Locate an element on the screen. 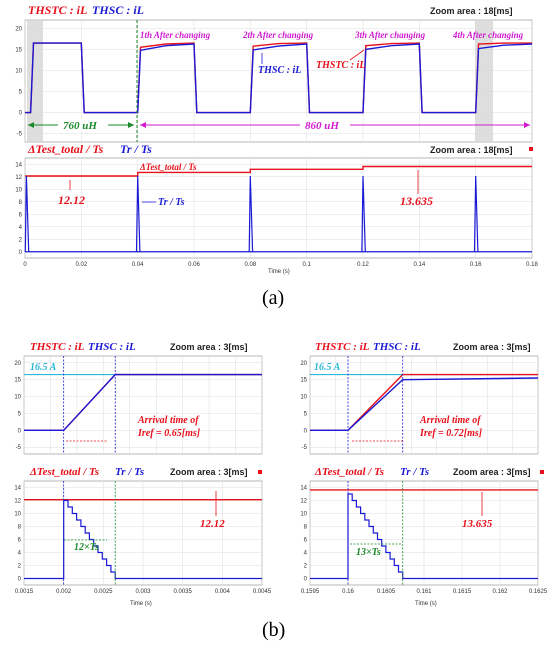 The width and height of the screenshot is (550, 650). arrival-line2: Iref = 0.72[ms] is located at coordinates (451, 433).